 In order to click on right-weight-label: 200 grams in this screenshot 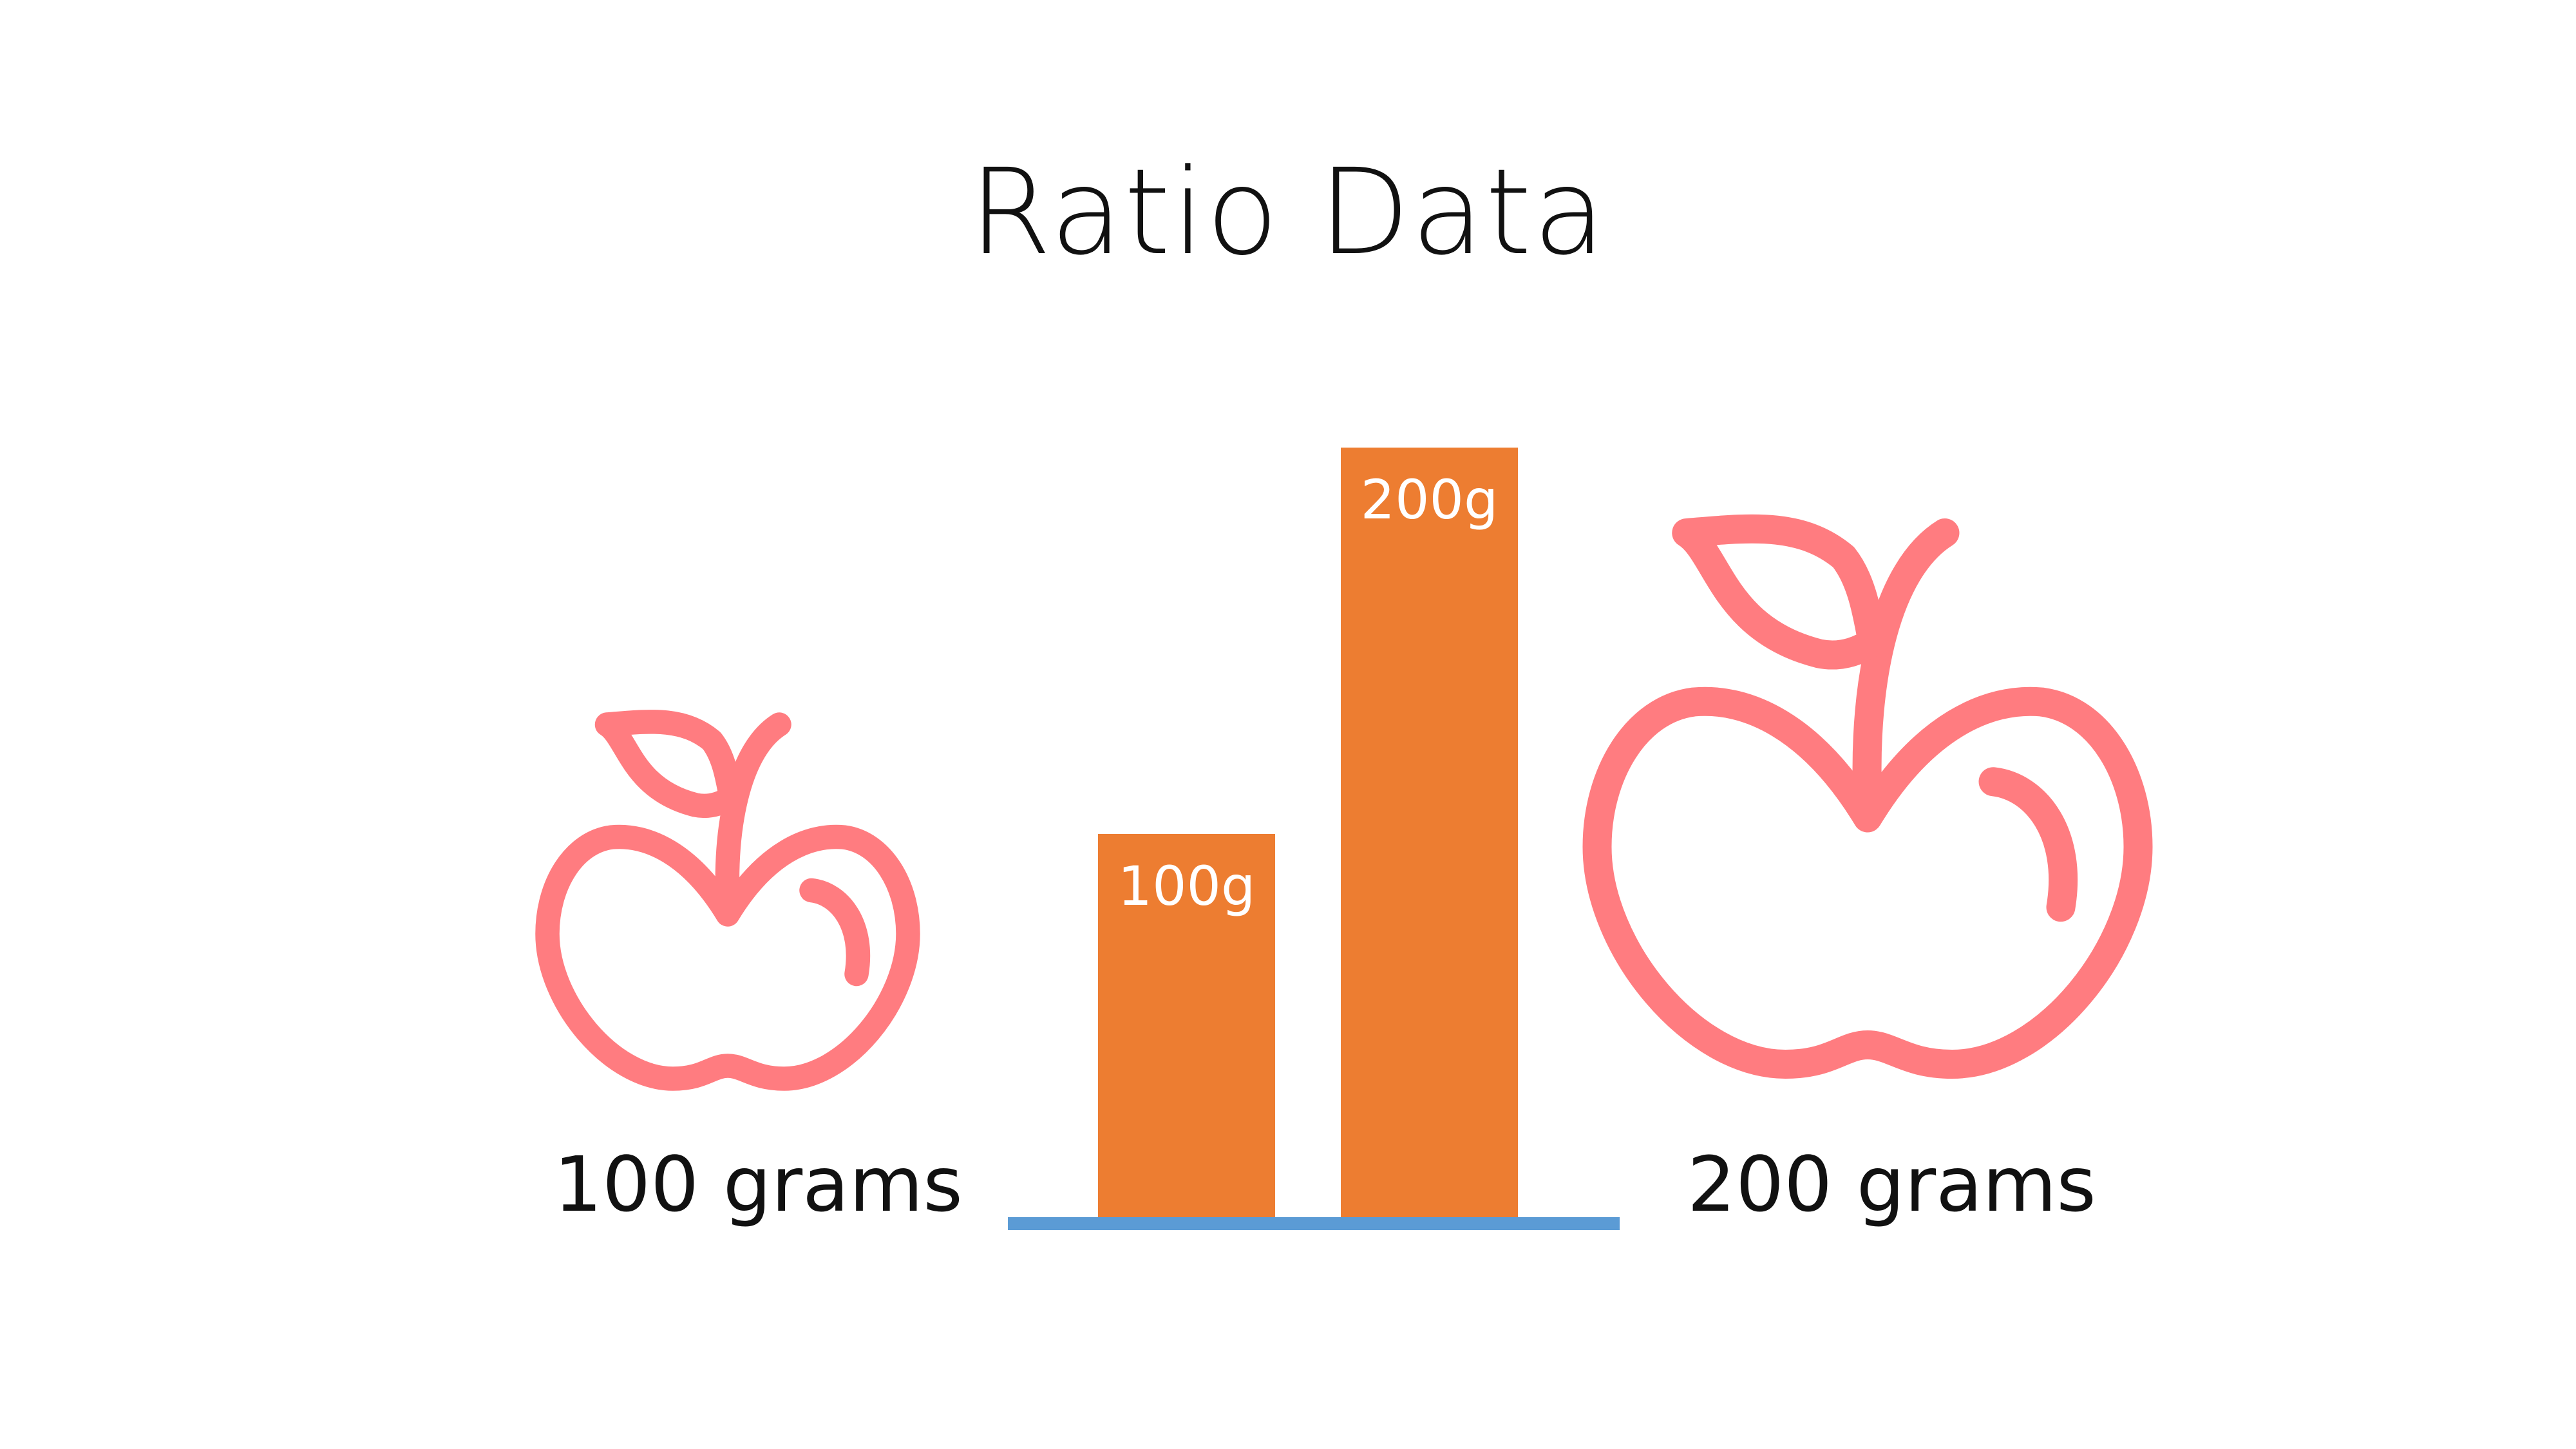, I will do `click(1892, 1185)`.